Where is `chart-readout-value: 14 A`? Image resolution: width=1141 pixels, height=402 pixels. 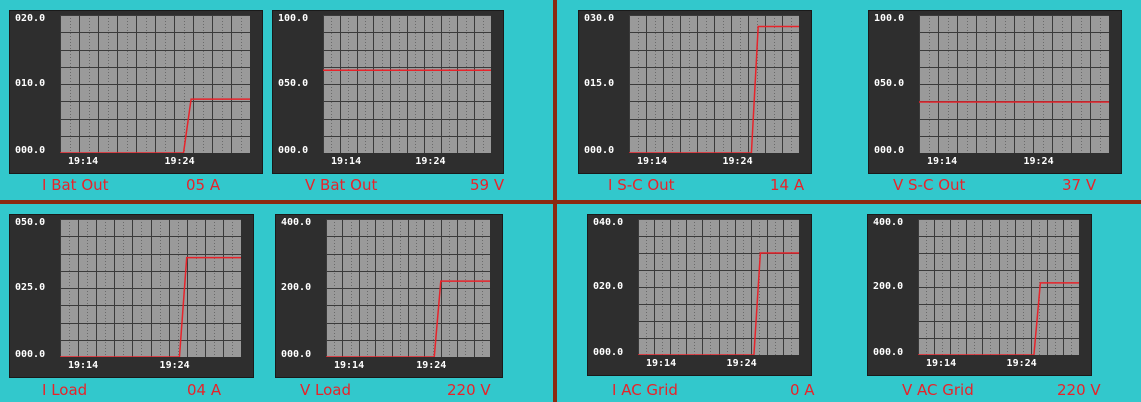 chart-readout-value: 14 A is located at coordinates (787, 185).